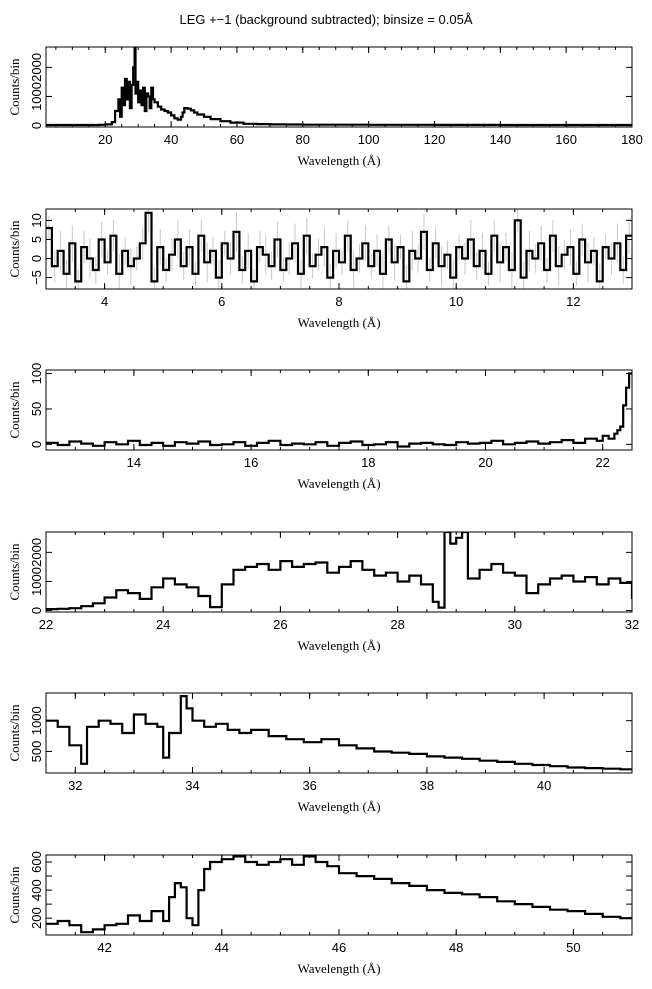  What do you see at coordinates (573, 301) in the screenshot?
I see `x-tick-label: 12` at bounding box center [573, 301].